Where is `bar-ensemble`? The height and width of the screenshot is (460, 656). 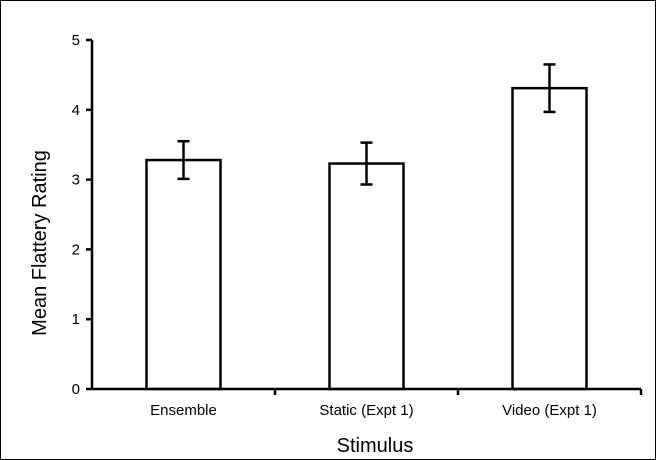 bar-ensemble is located at coordinates (183, 274).